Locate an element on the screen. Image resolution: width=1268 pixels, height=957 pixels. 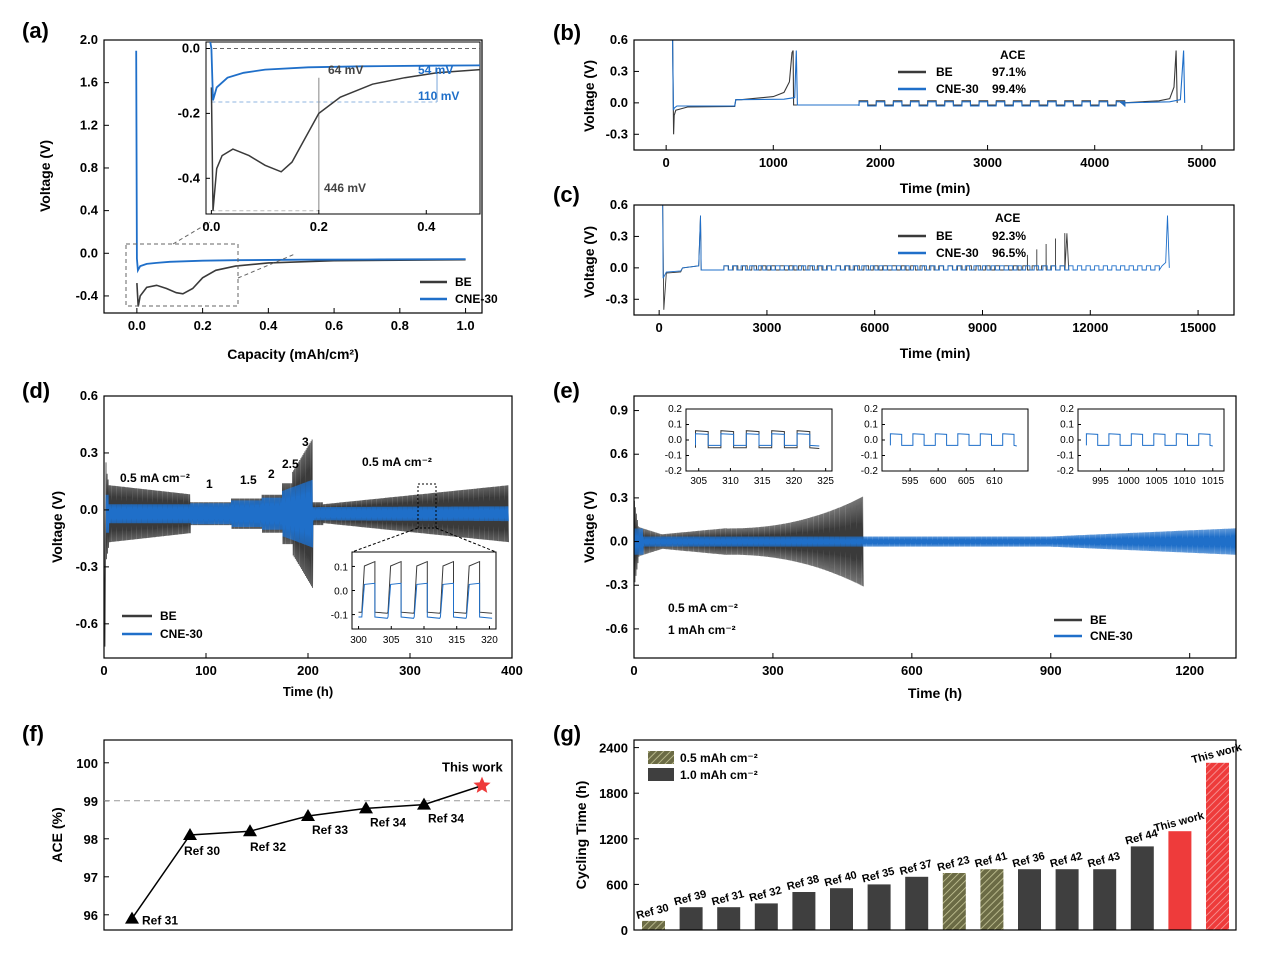
ace-point is located at coordinates (424, 803).